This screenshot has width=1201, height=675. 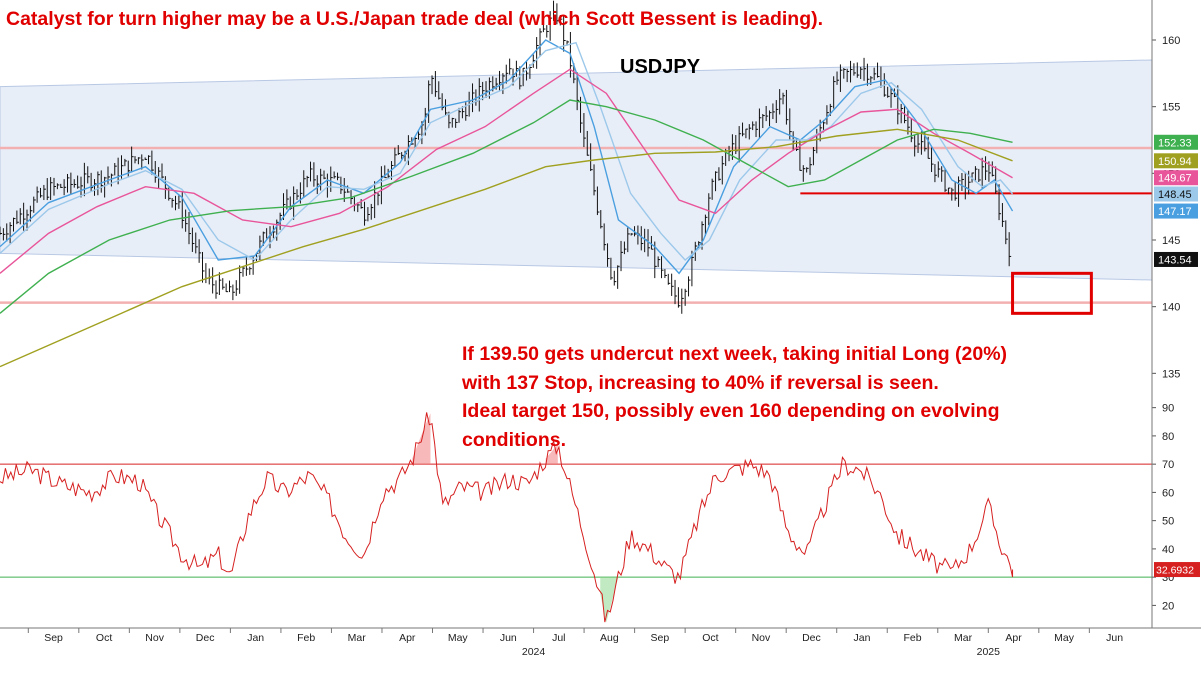 I want to click on month-label: Jul, so click(x=558, y=638).